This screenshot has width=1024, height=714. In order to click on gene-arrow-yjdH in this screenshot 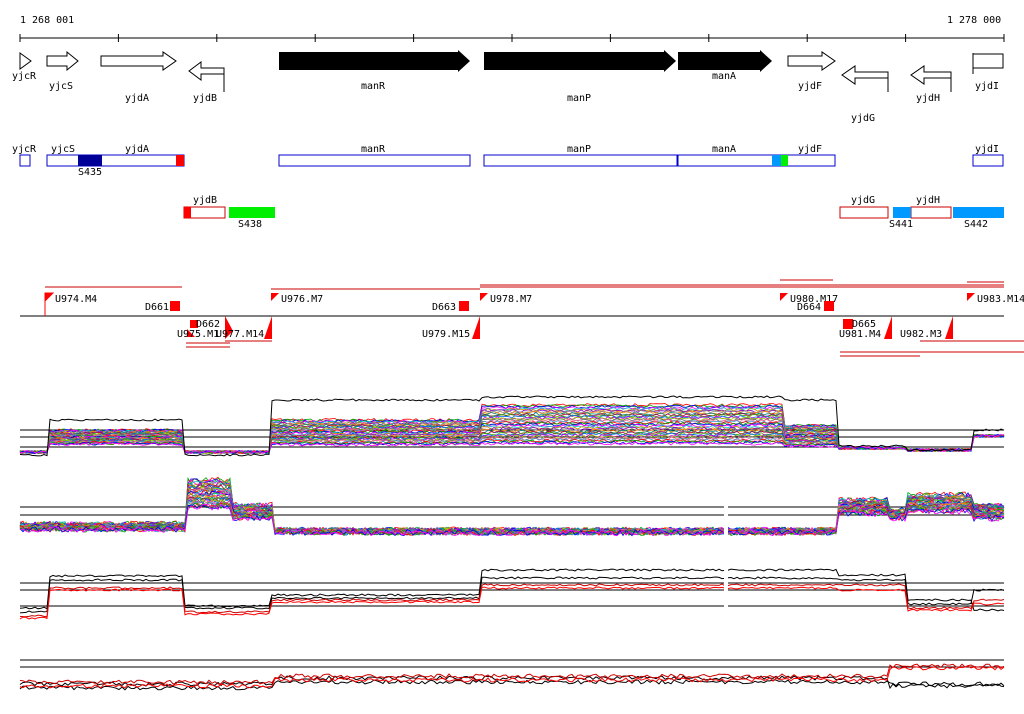, I will do `click(931, 75)`.